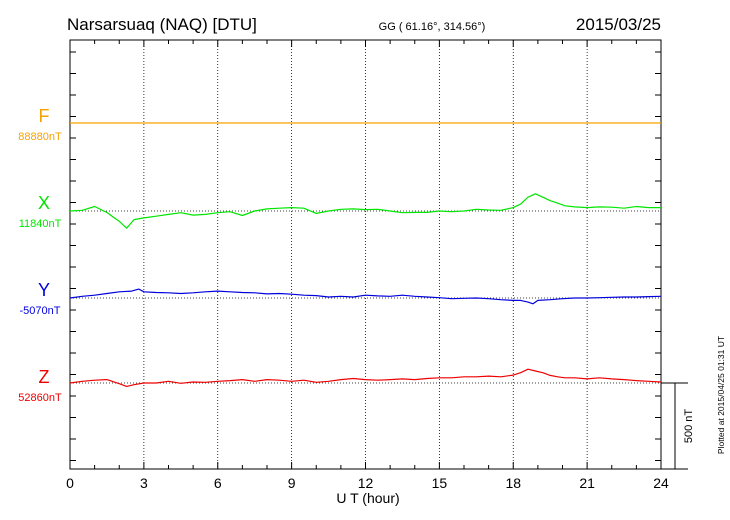 This screenshot has height=520, width=730. I want to click on trace-x, so click(365, 211).